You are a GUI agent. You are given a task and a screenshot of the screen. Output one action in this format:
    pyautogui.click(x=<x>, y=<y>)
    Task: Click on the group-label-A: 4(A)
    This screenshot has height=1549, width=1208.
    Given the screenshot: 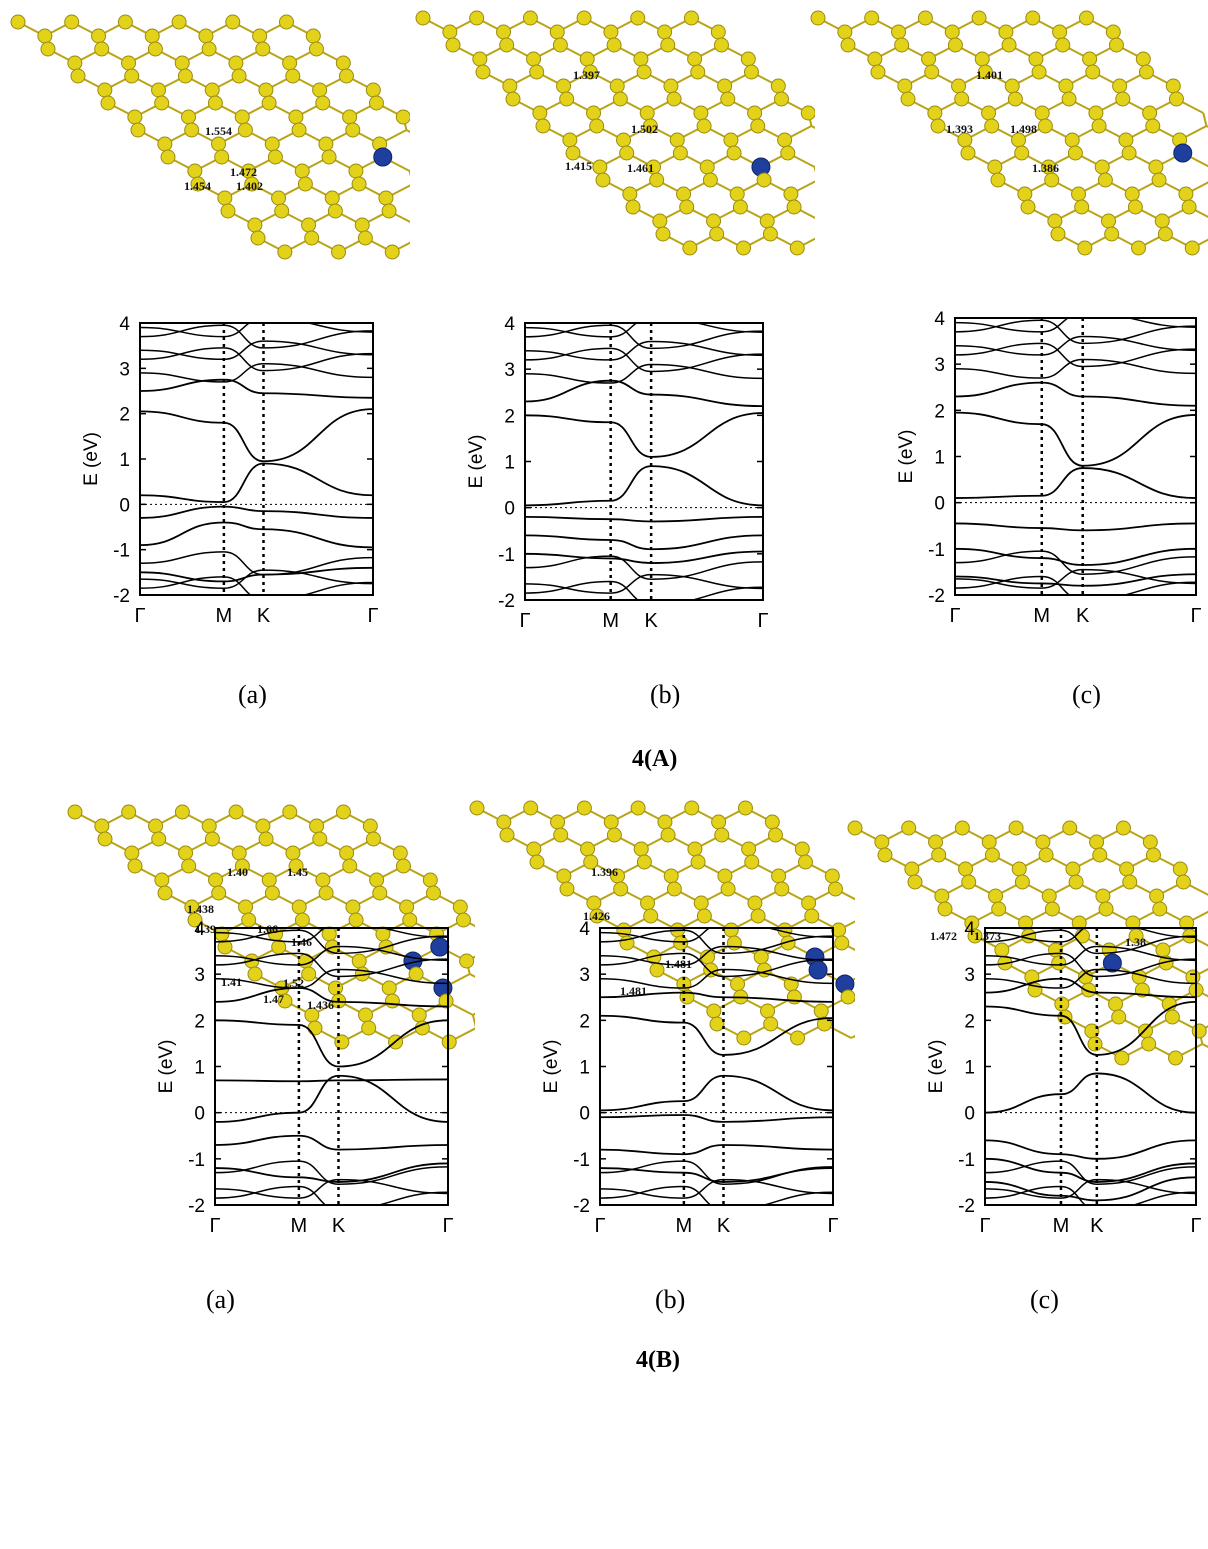 What is the action you would take?
    pyautogui.click(x=655, y=759)
    